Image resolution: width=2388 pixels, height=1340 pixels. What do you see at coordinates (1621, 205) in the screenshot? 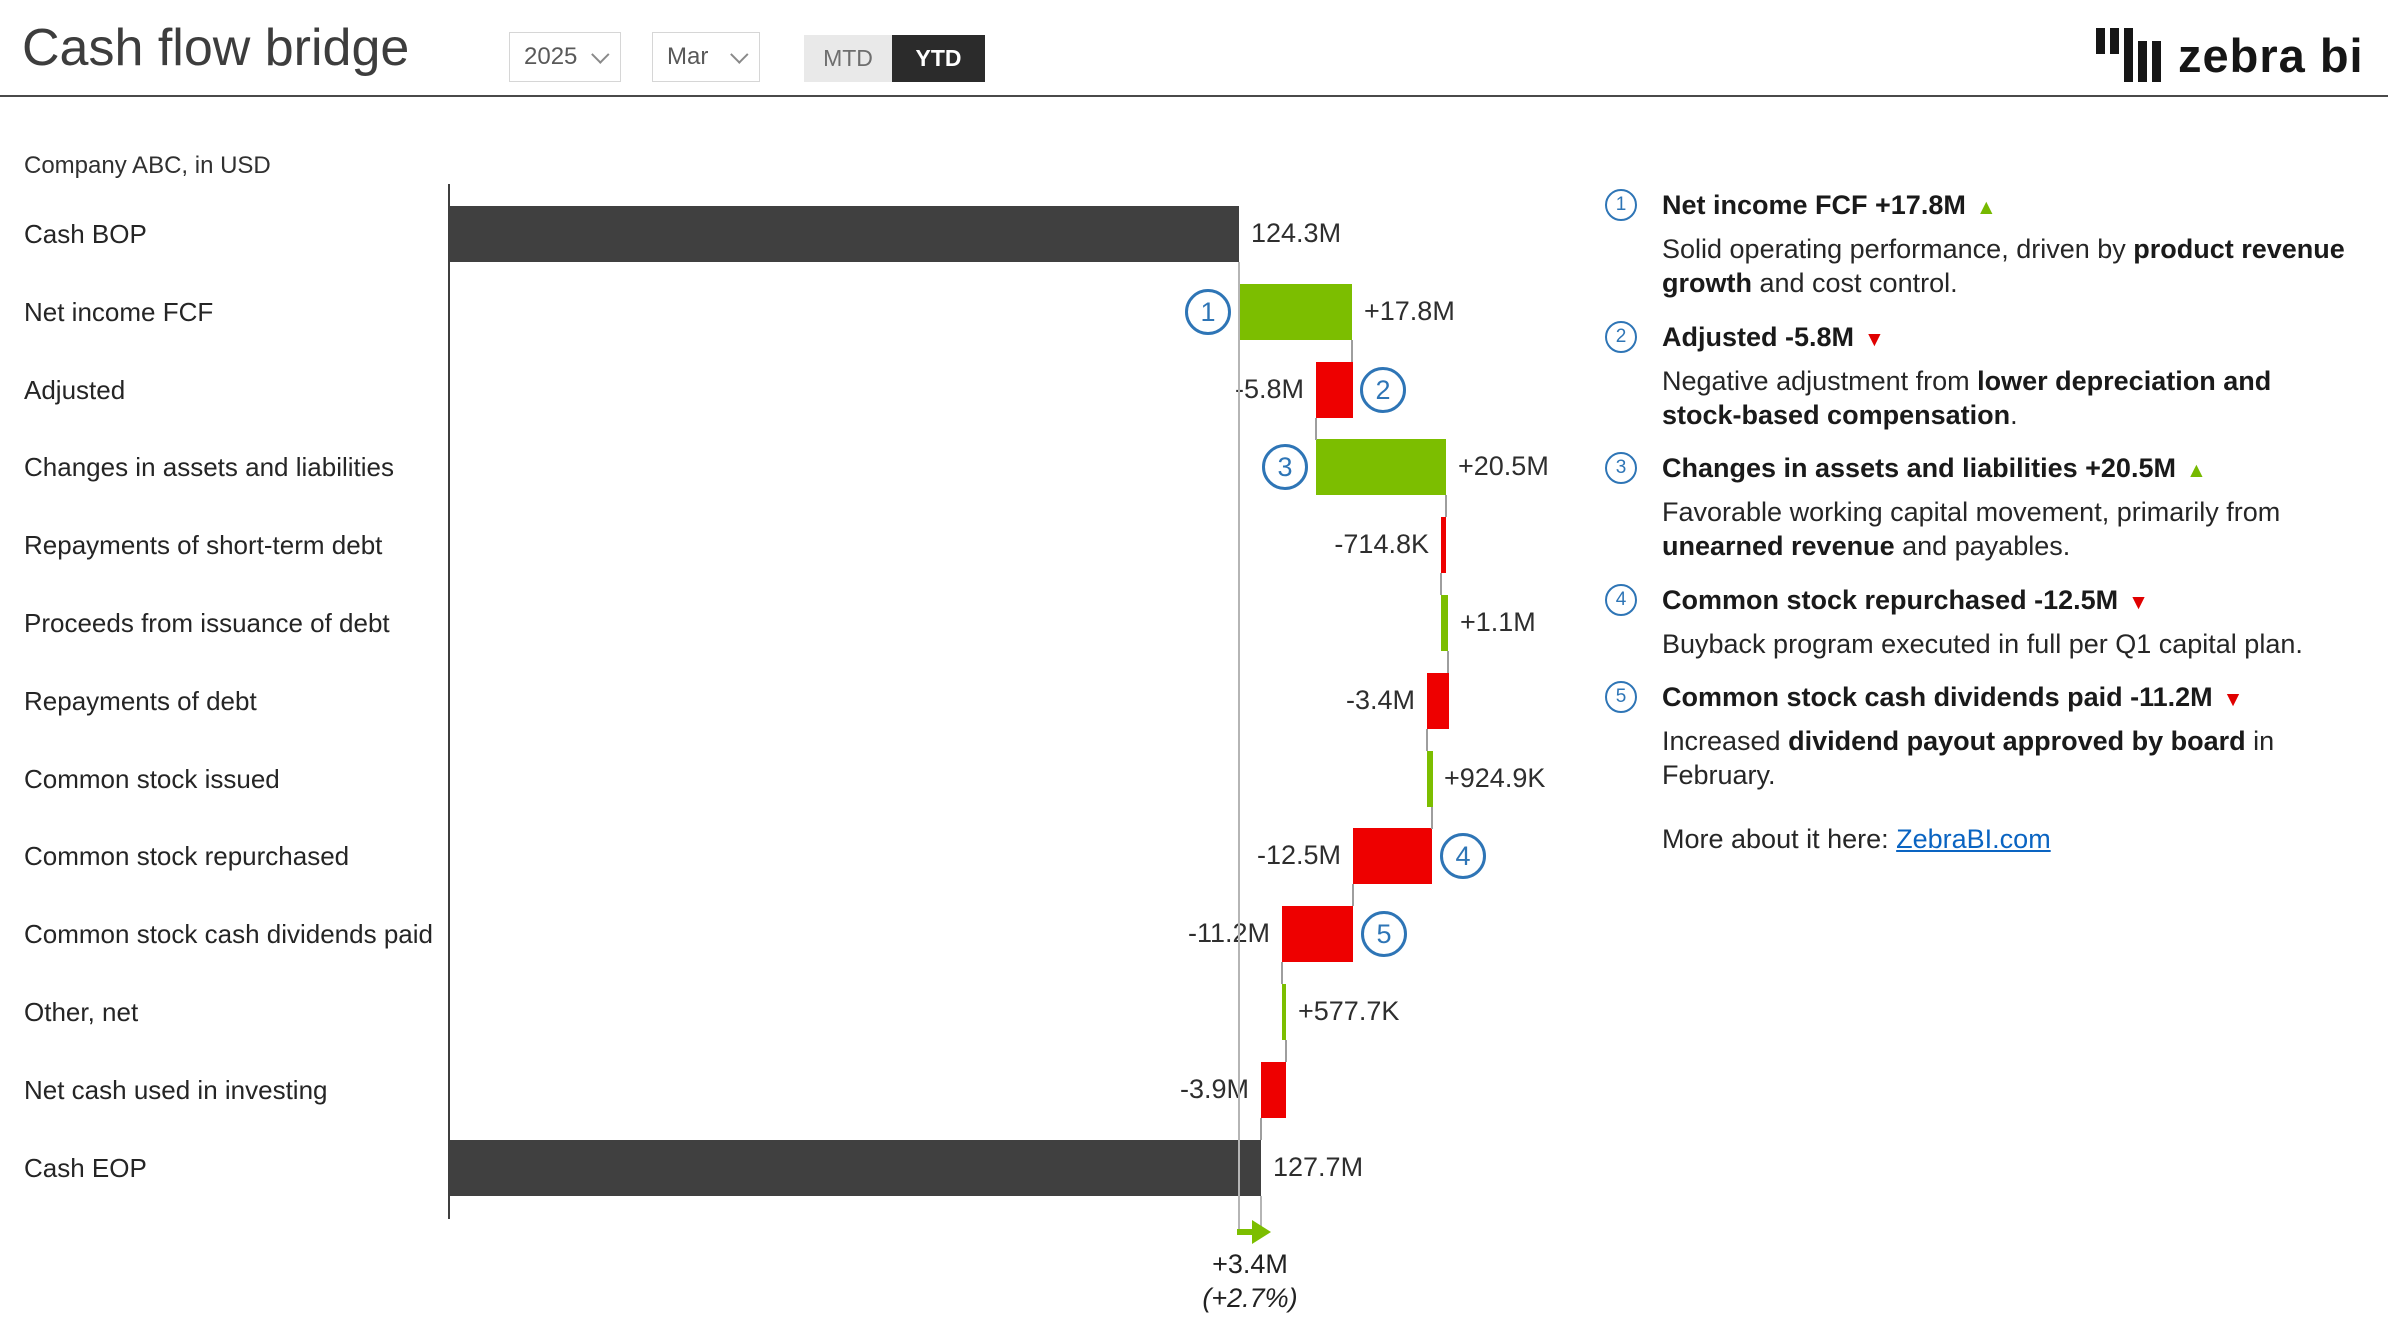
I see `commentary-marker-1: 1` at bounding box center [1621, 205].